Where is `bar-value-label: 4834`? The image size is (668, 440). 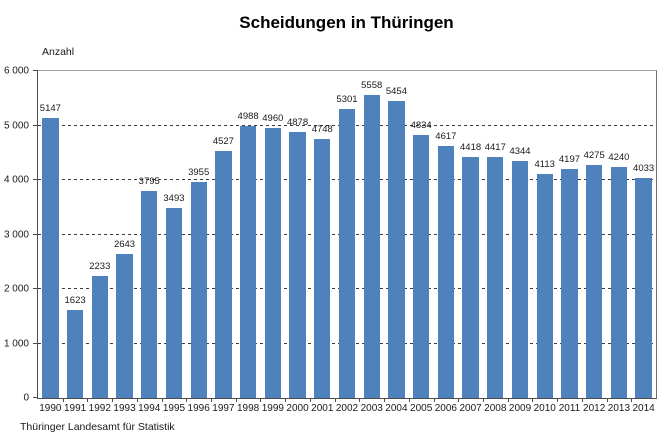 bar-value-label: 4834 is located at coordinates (421, 125).